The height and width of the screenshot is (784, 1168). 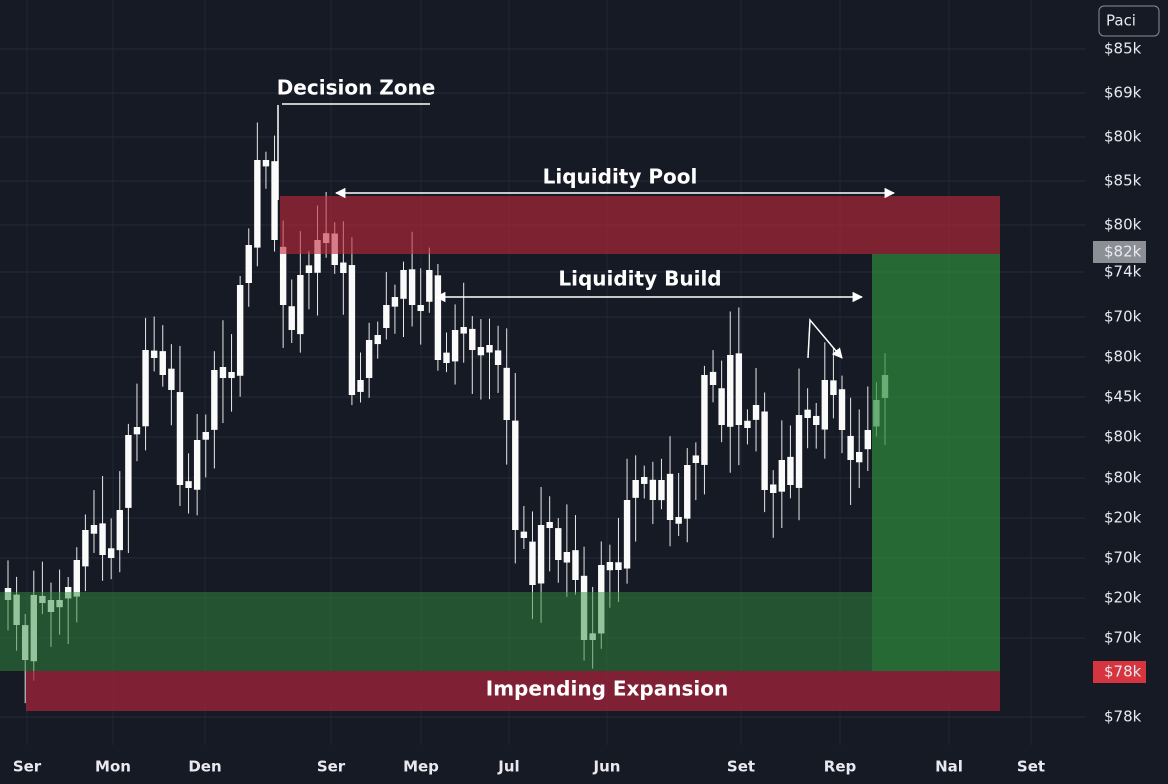 I want to click on button, so click(x=1129, y=21).